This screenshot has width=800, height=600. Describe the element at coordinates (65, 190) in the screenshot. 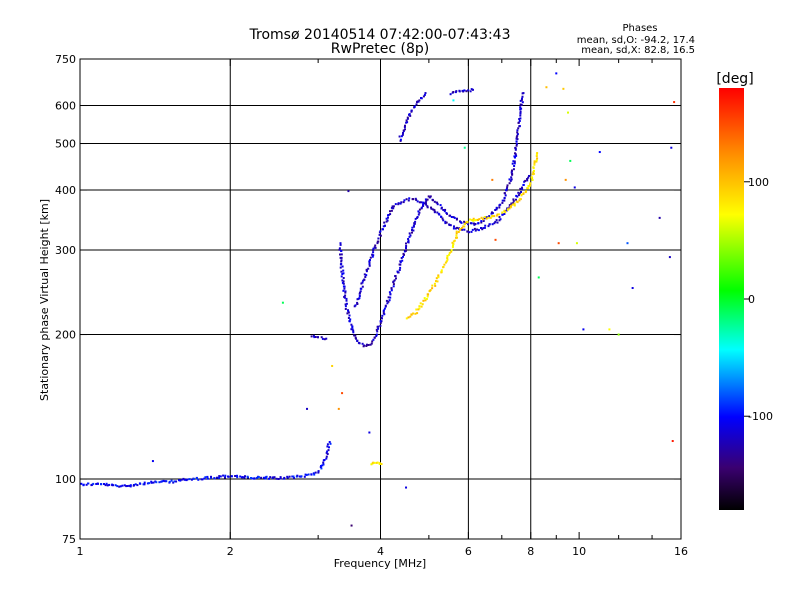

I see `y-tick-label: 400` at that location.